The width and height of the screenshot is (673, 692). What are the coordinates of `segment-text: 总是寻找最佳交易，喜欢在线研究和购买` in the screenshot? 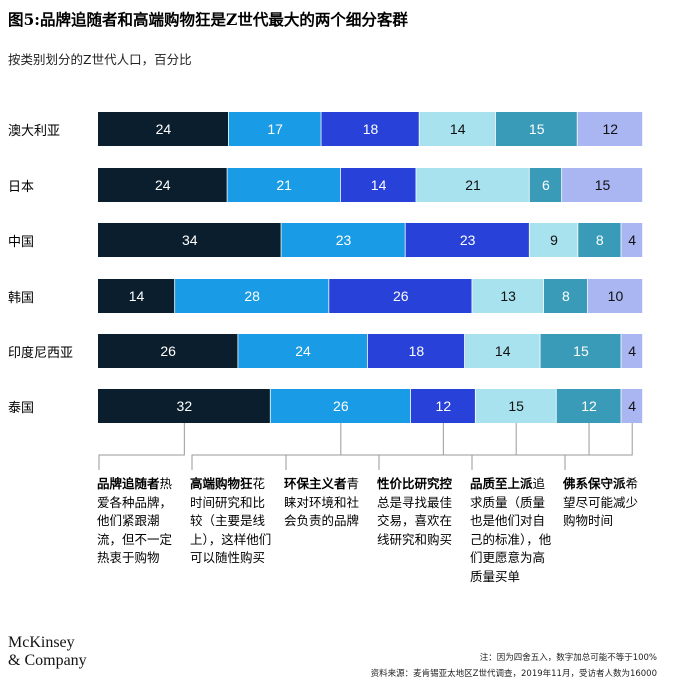 It's located at (415, 520).